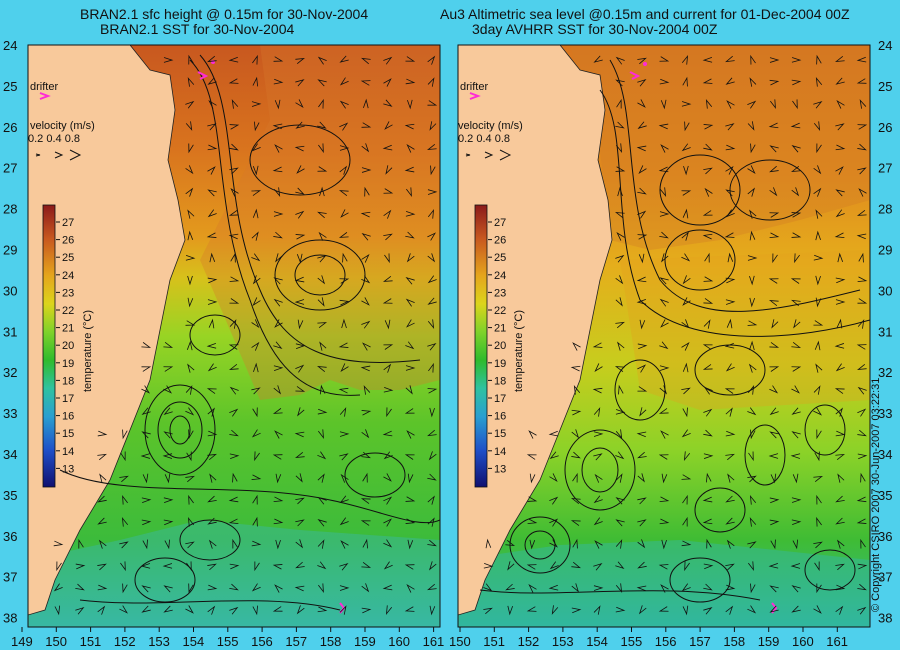 Image resolution: width=900 pixels, height=650 pixels. I want to click on right-velocity-arrows, so click(488, 155).